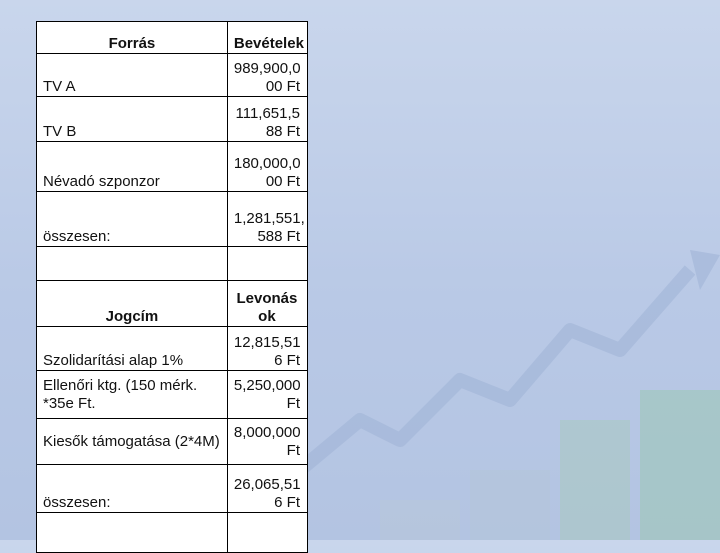  I want to click on table-row-total: összesen: 1,281,551, 588 Ft, so click(172, 219).